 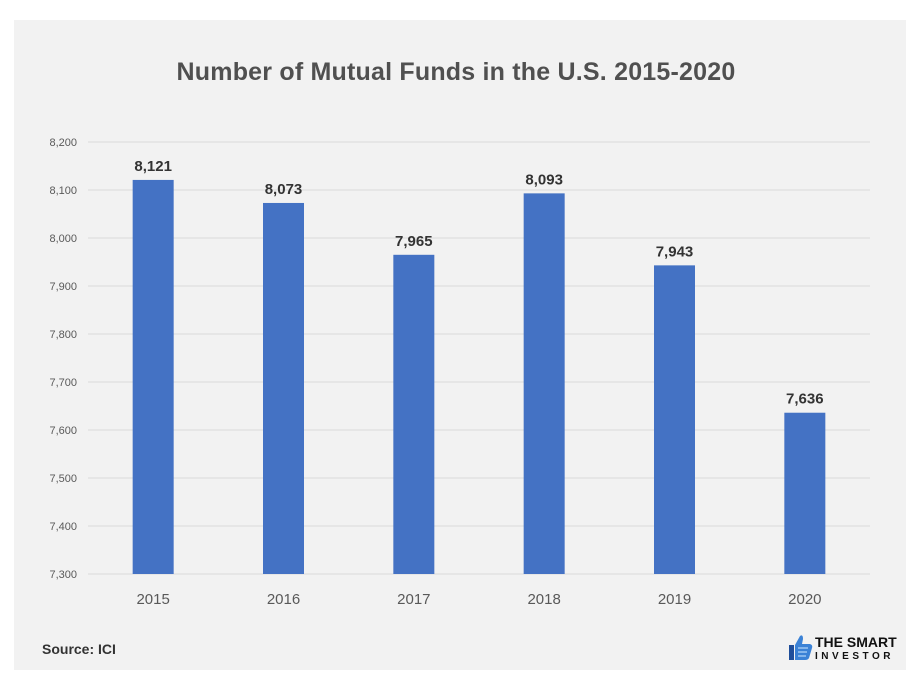 What do you see at coordinates (805, 399) in the screenshot?
I see `data-label: 7,636` at bounding box center [805, 399].